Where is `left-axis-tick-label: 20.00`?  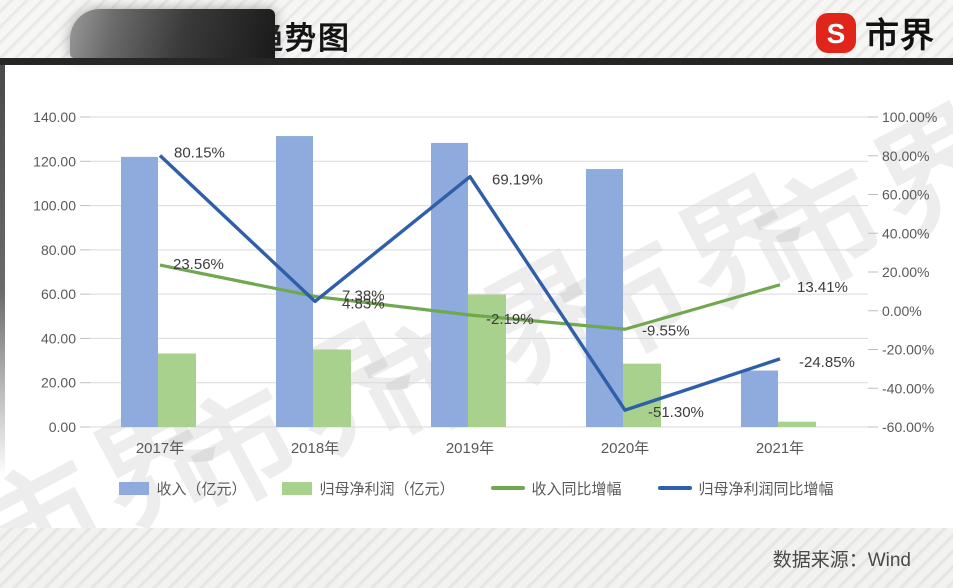
left-axis-tick-label: 20.00 is located at coordinates (58, 383).